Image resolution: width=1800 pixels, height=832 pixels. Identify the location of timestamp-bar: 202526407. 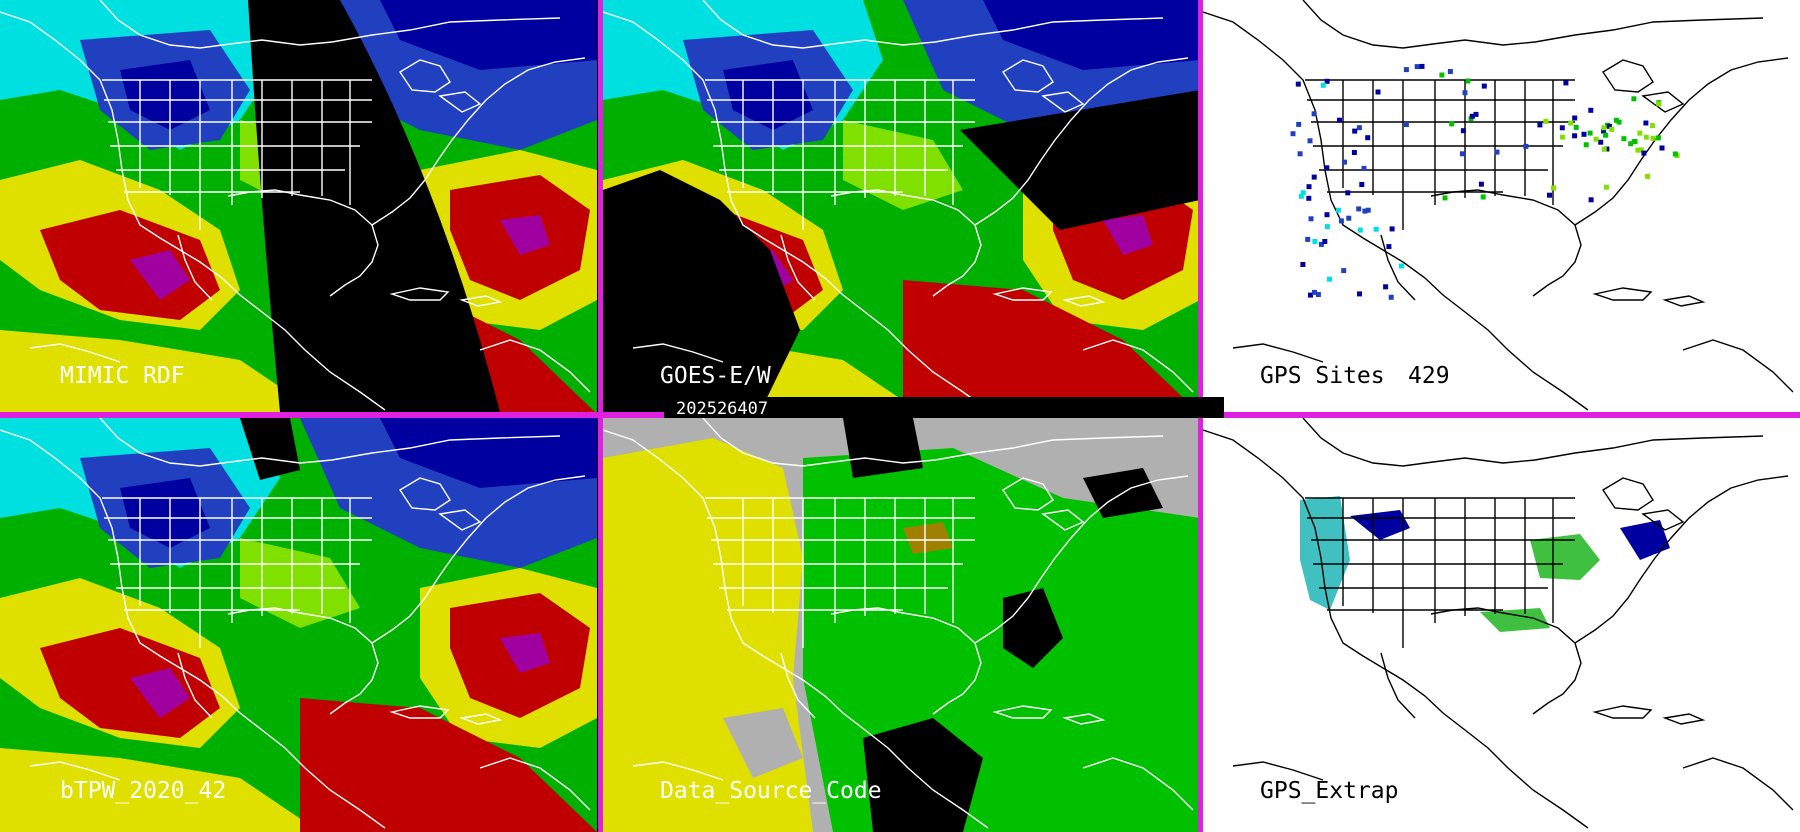
(944, 408).